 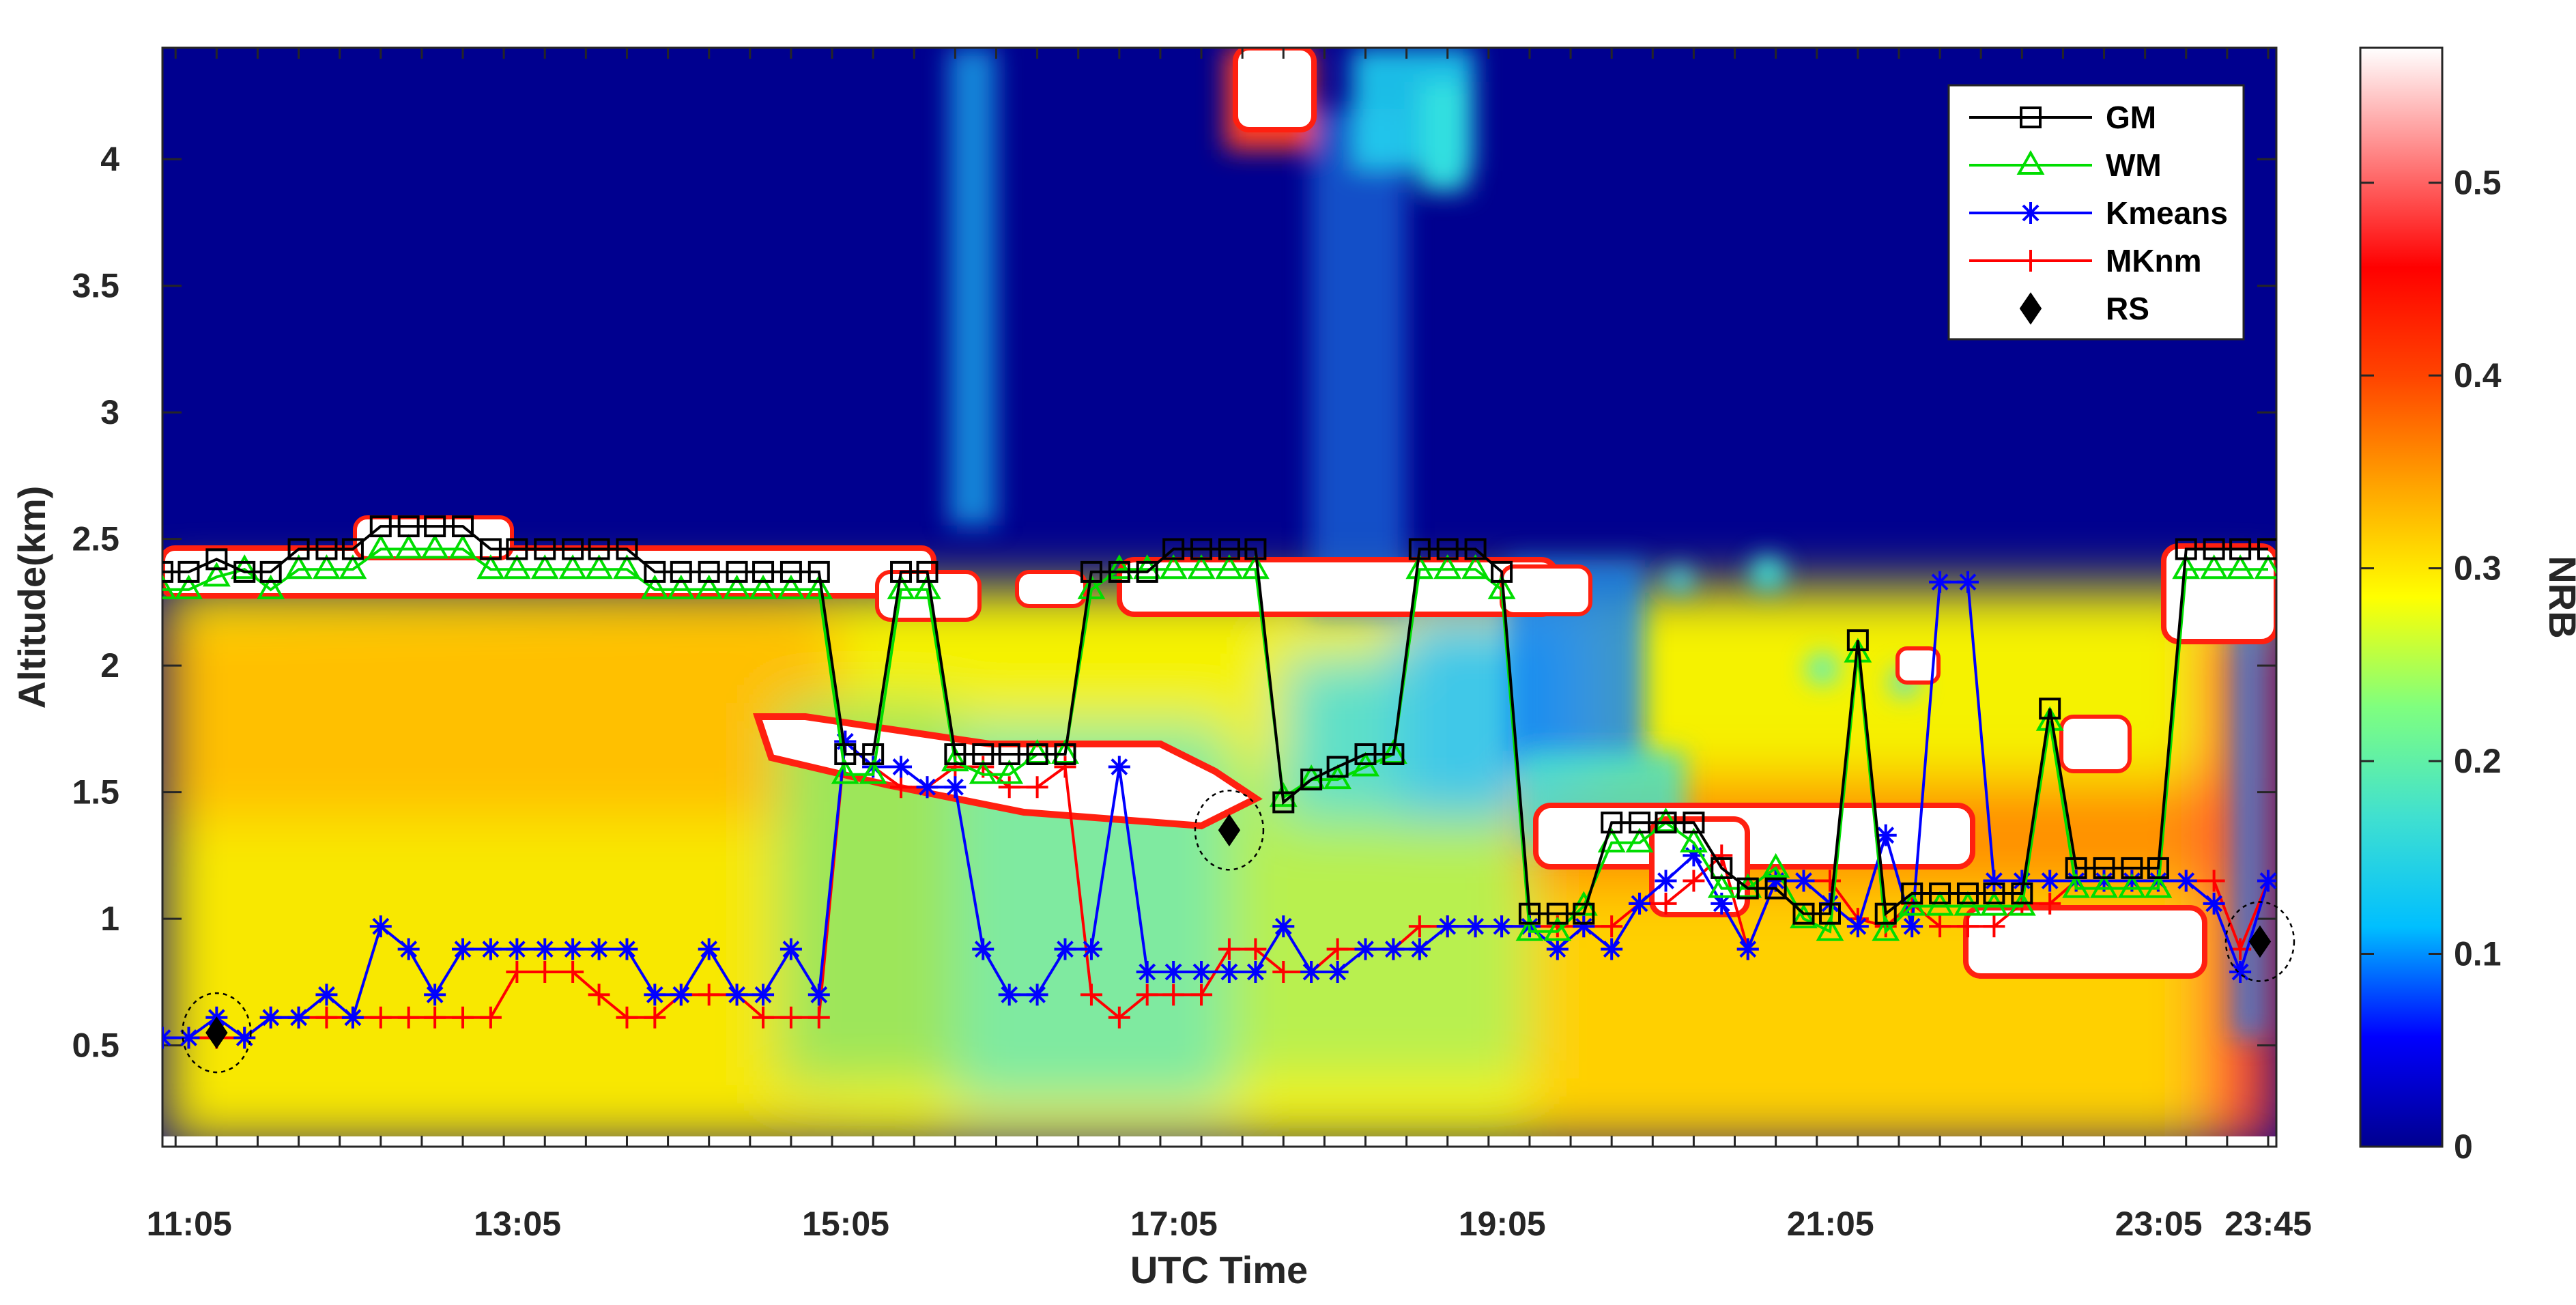 I want to click on y-tick-label: 2.5, so click(x=95, y=539).